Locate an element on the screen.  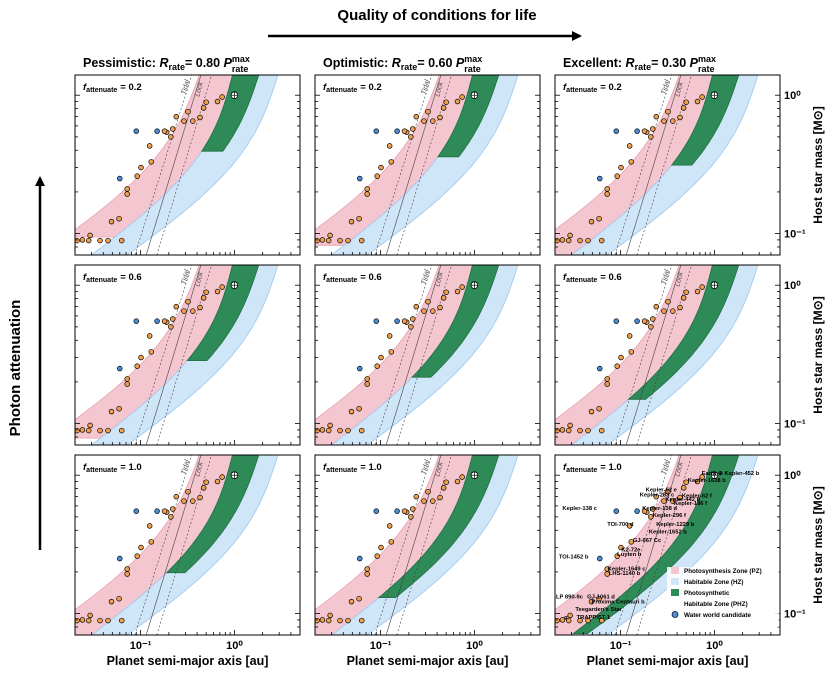
planet-annotation: LHS-1140 b is located at coordinates (625, 574).